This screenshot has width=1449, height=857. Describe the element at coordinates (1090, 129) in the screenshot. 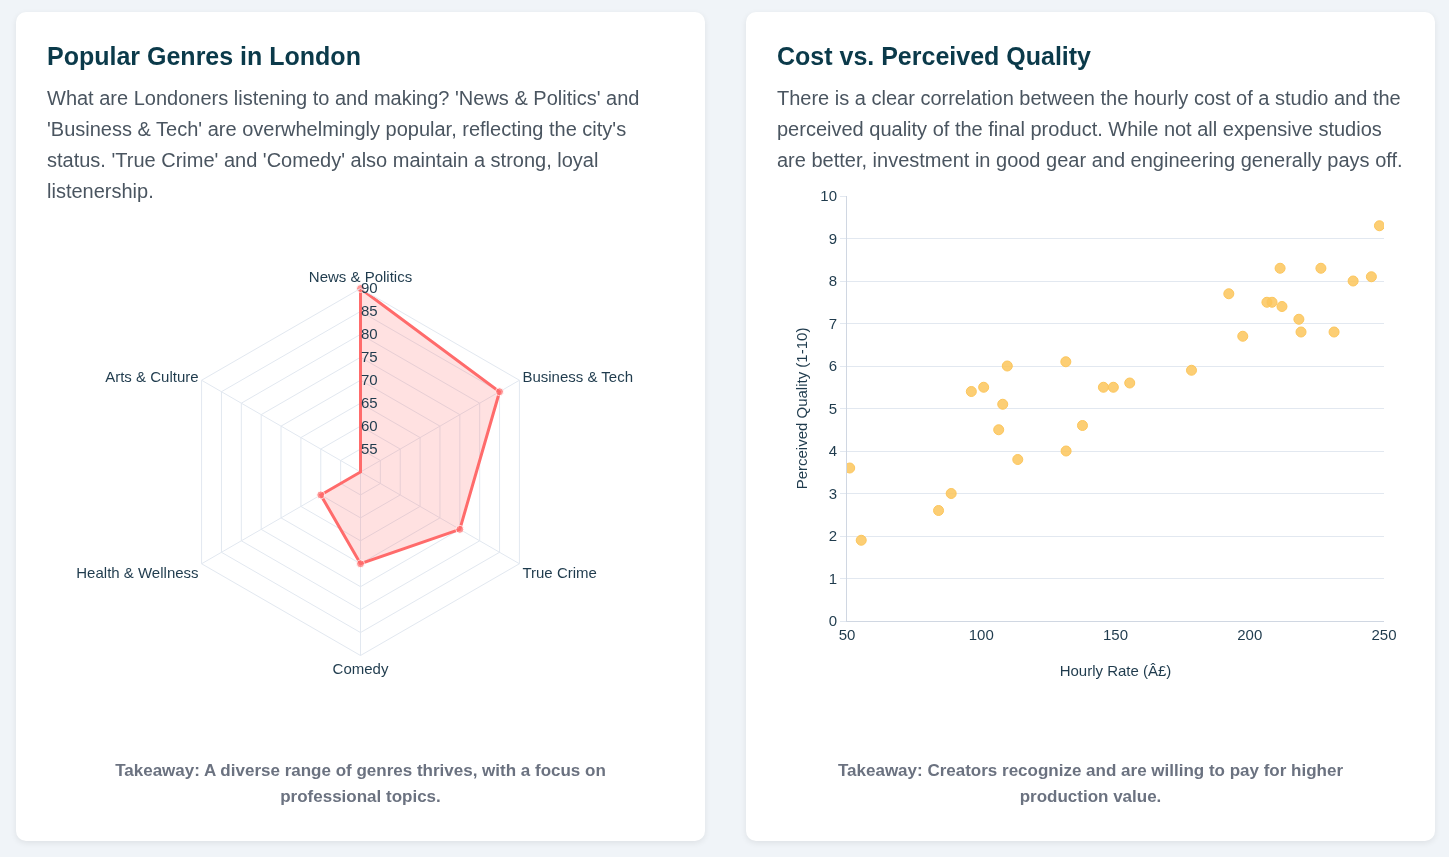

I see `chart-subtitle: There is a clear correlation between the hourly cost of a studio and the perceived quality of the final product. While not all expensive studios are better, investment in good gear and engineering generally pays off.` at that location.